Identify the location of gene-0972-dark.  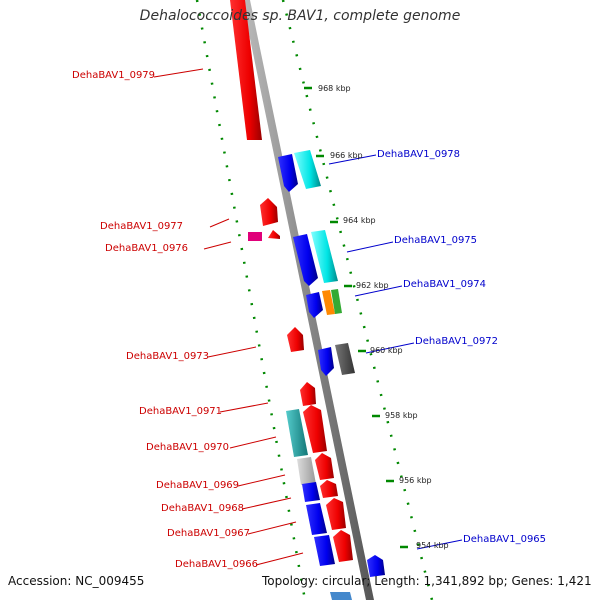
(345, 359).